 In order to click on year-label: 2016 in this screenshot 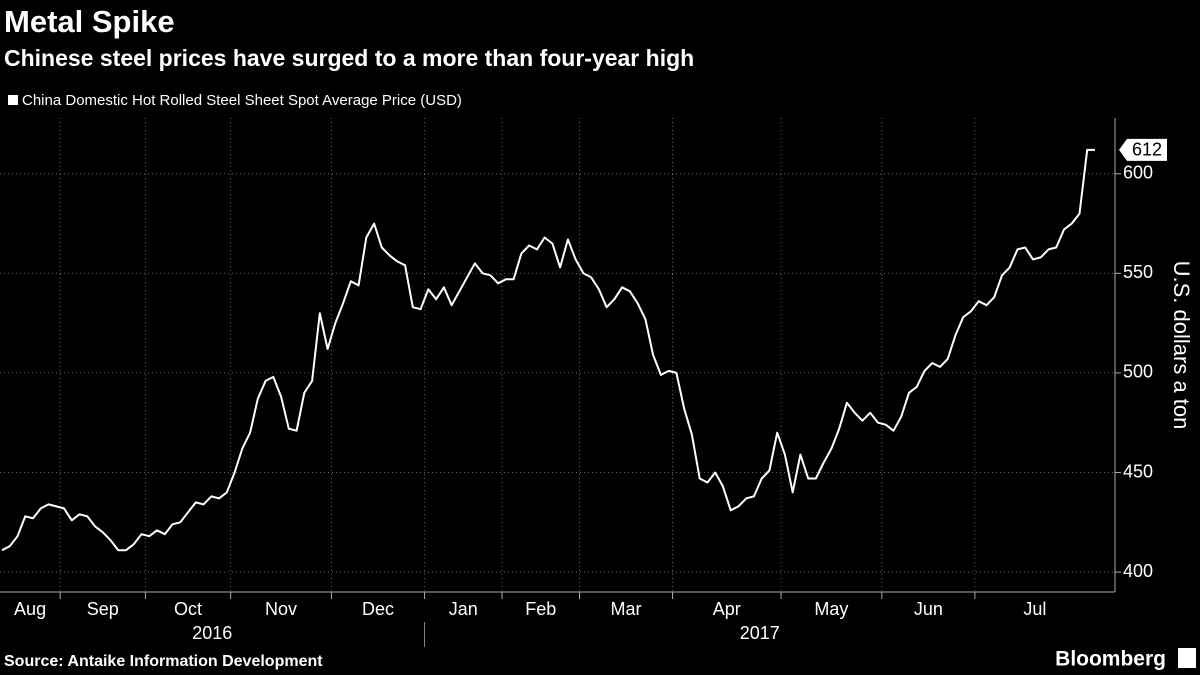, I will do `click(212, 633)`.